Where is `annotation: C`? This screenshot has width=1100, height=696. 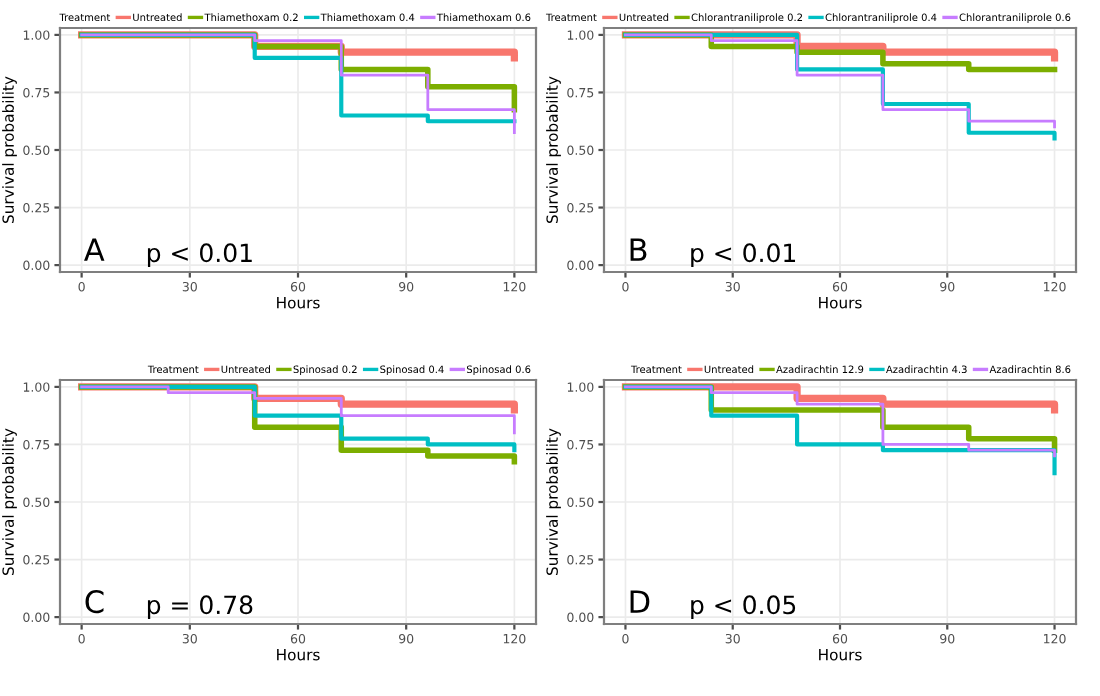
annotation: C is located at coordinates (94, 602).